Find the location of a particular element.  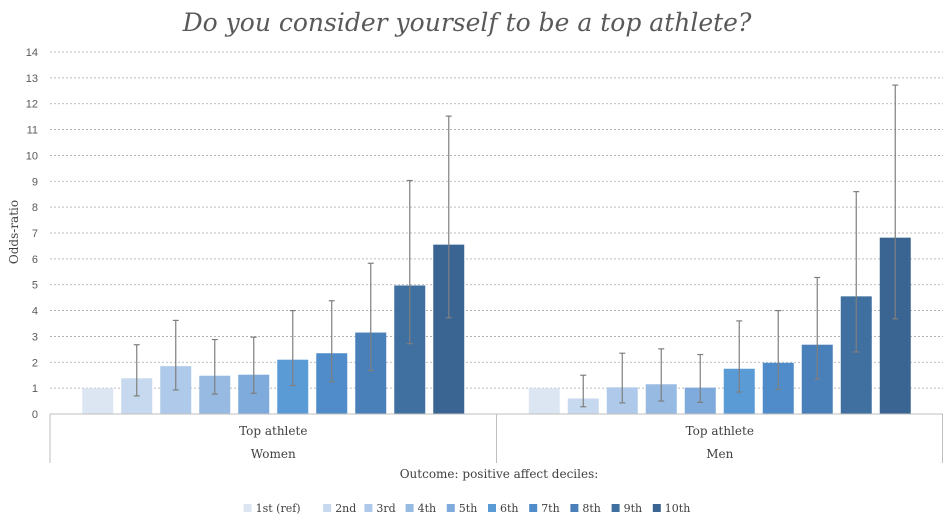

y-tick-label: 3 is located at coordinates (35, 337).